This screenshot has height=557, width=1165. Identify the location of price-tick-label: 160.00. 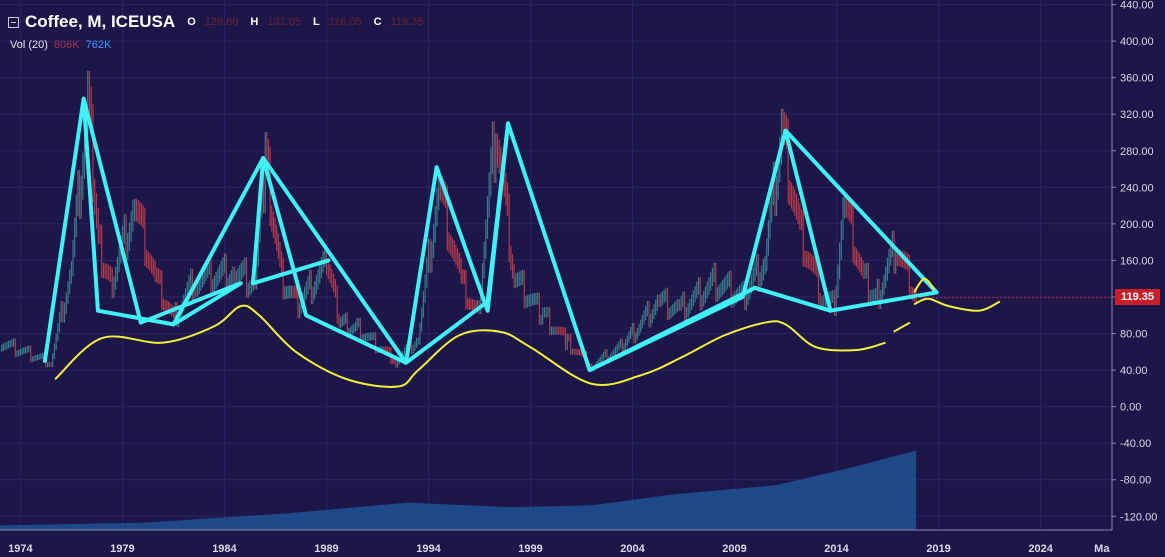
(1137, 261).